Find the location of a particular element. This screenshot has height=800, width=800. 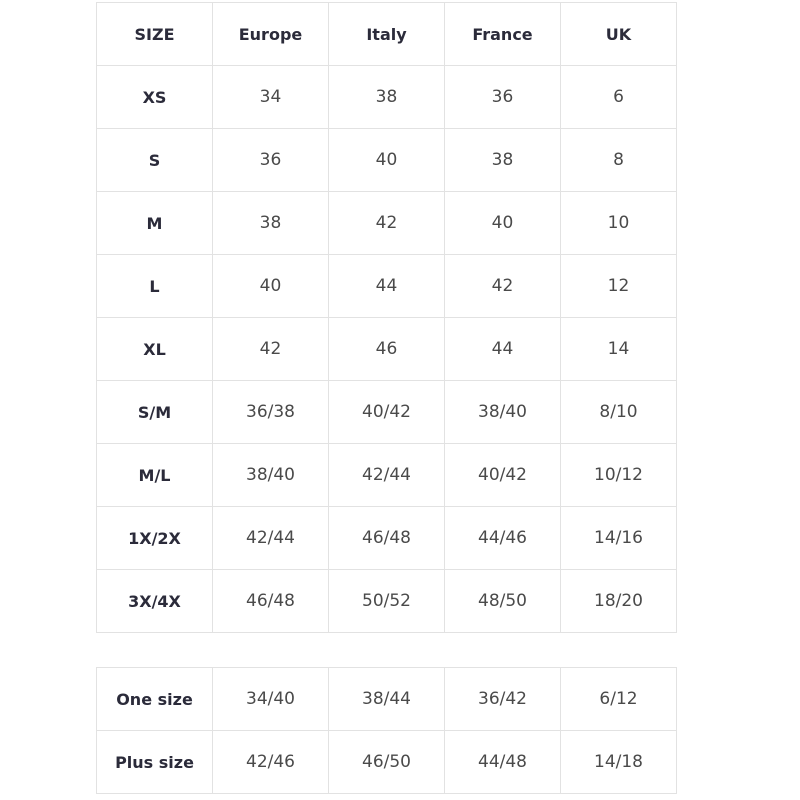

table-row: 1X/2X 42/44 46/48 44/46 14/16 is located at coordinates (386, 538).